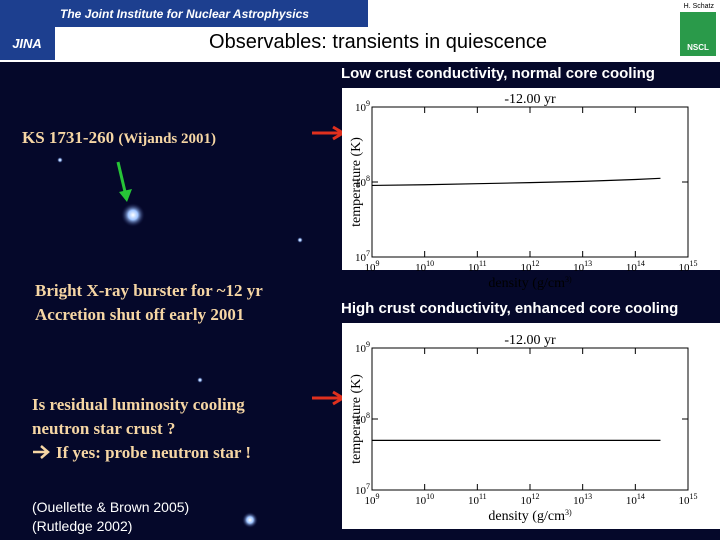  What do you see at coordinates (41, 452) in the screenshot?
I see `arrow-glyph` at bounding box center [41, 452].